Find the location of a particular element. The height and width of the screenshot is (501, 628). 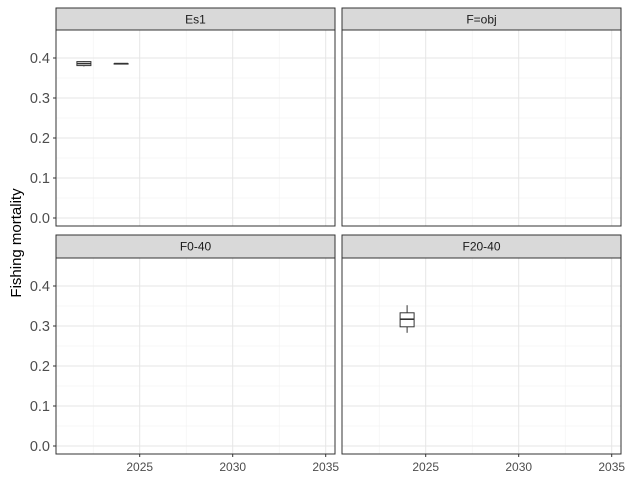

facet-strip-label: F=obj is located at coordinates (481, 20).